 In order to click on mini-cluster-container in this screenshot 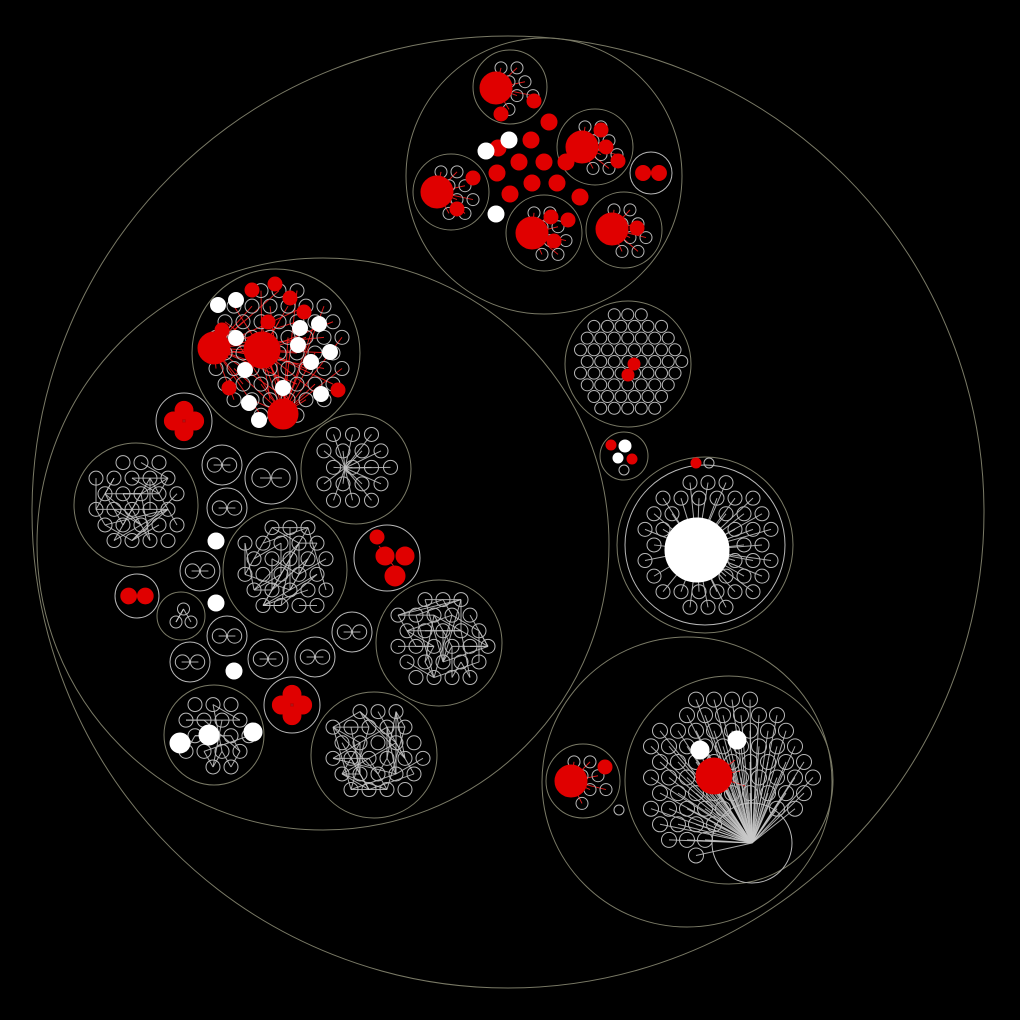, I will do `click(624, 456)`.